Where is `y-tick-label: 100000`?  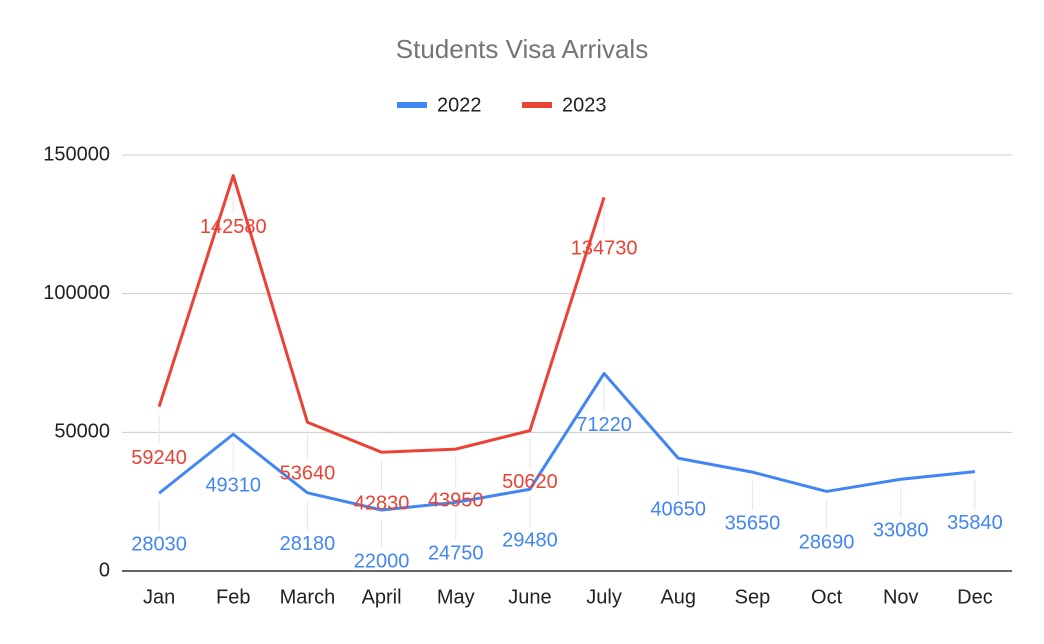
y-tick-label: 100000 is located at coordinates (76, 293).